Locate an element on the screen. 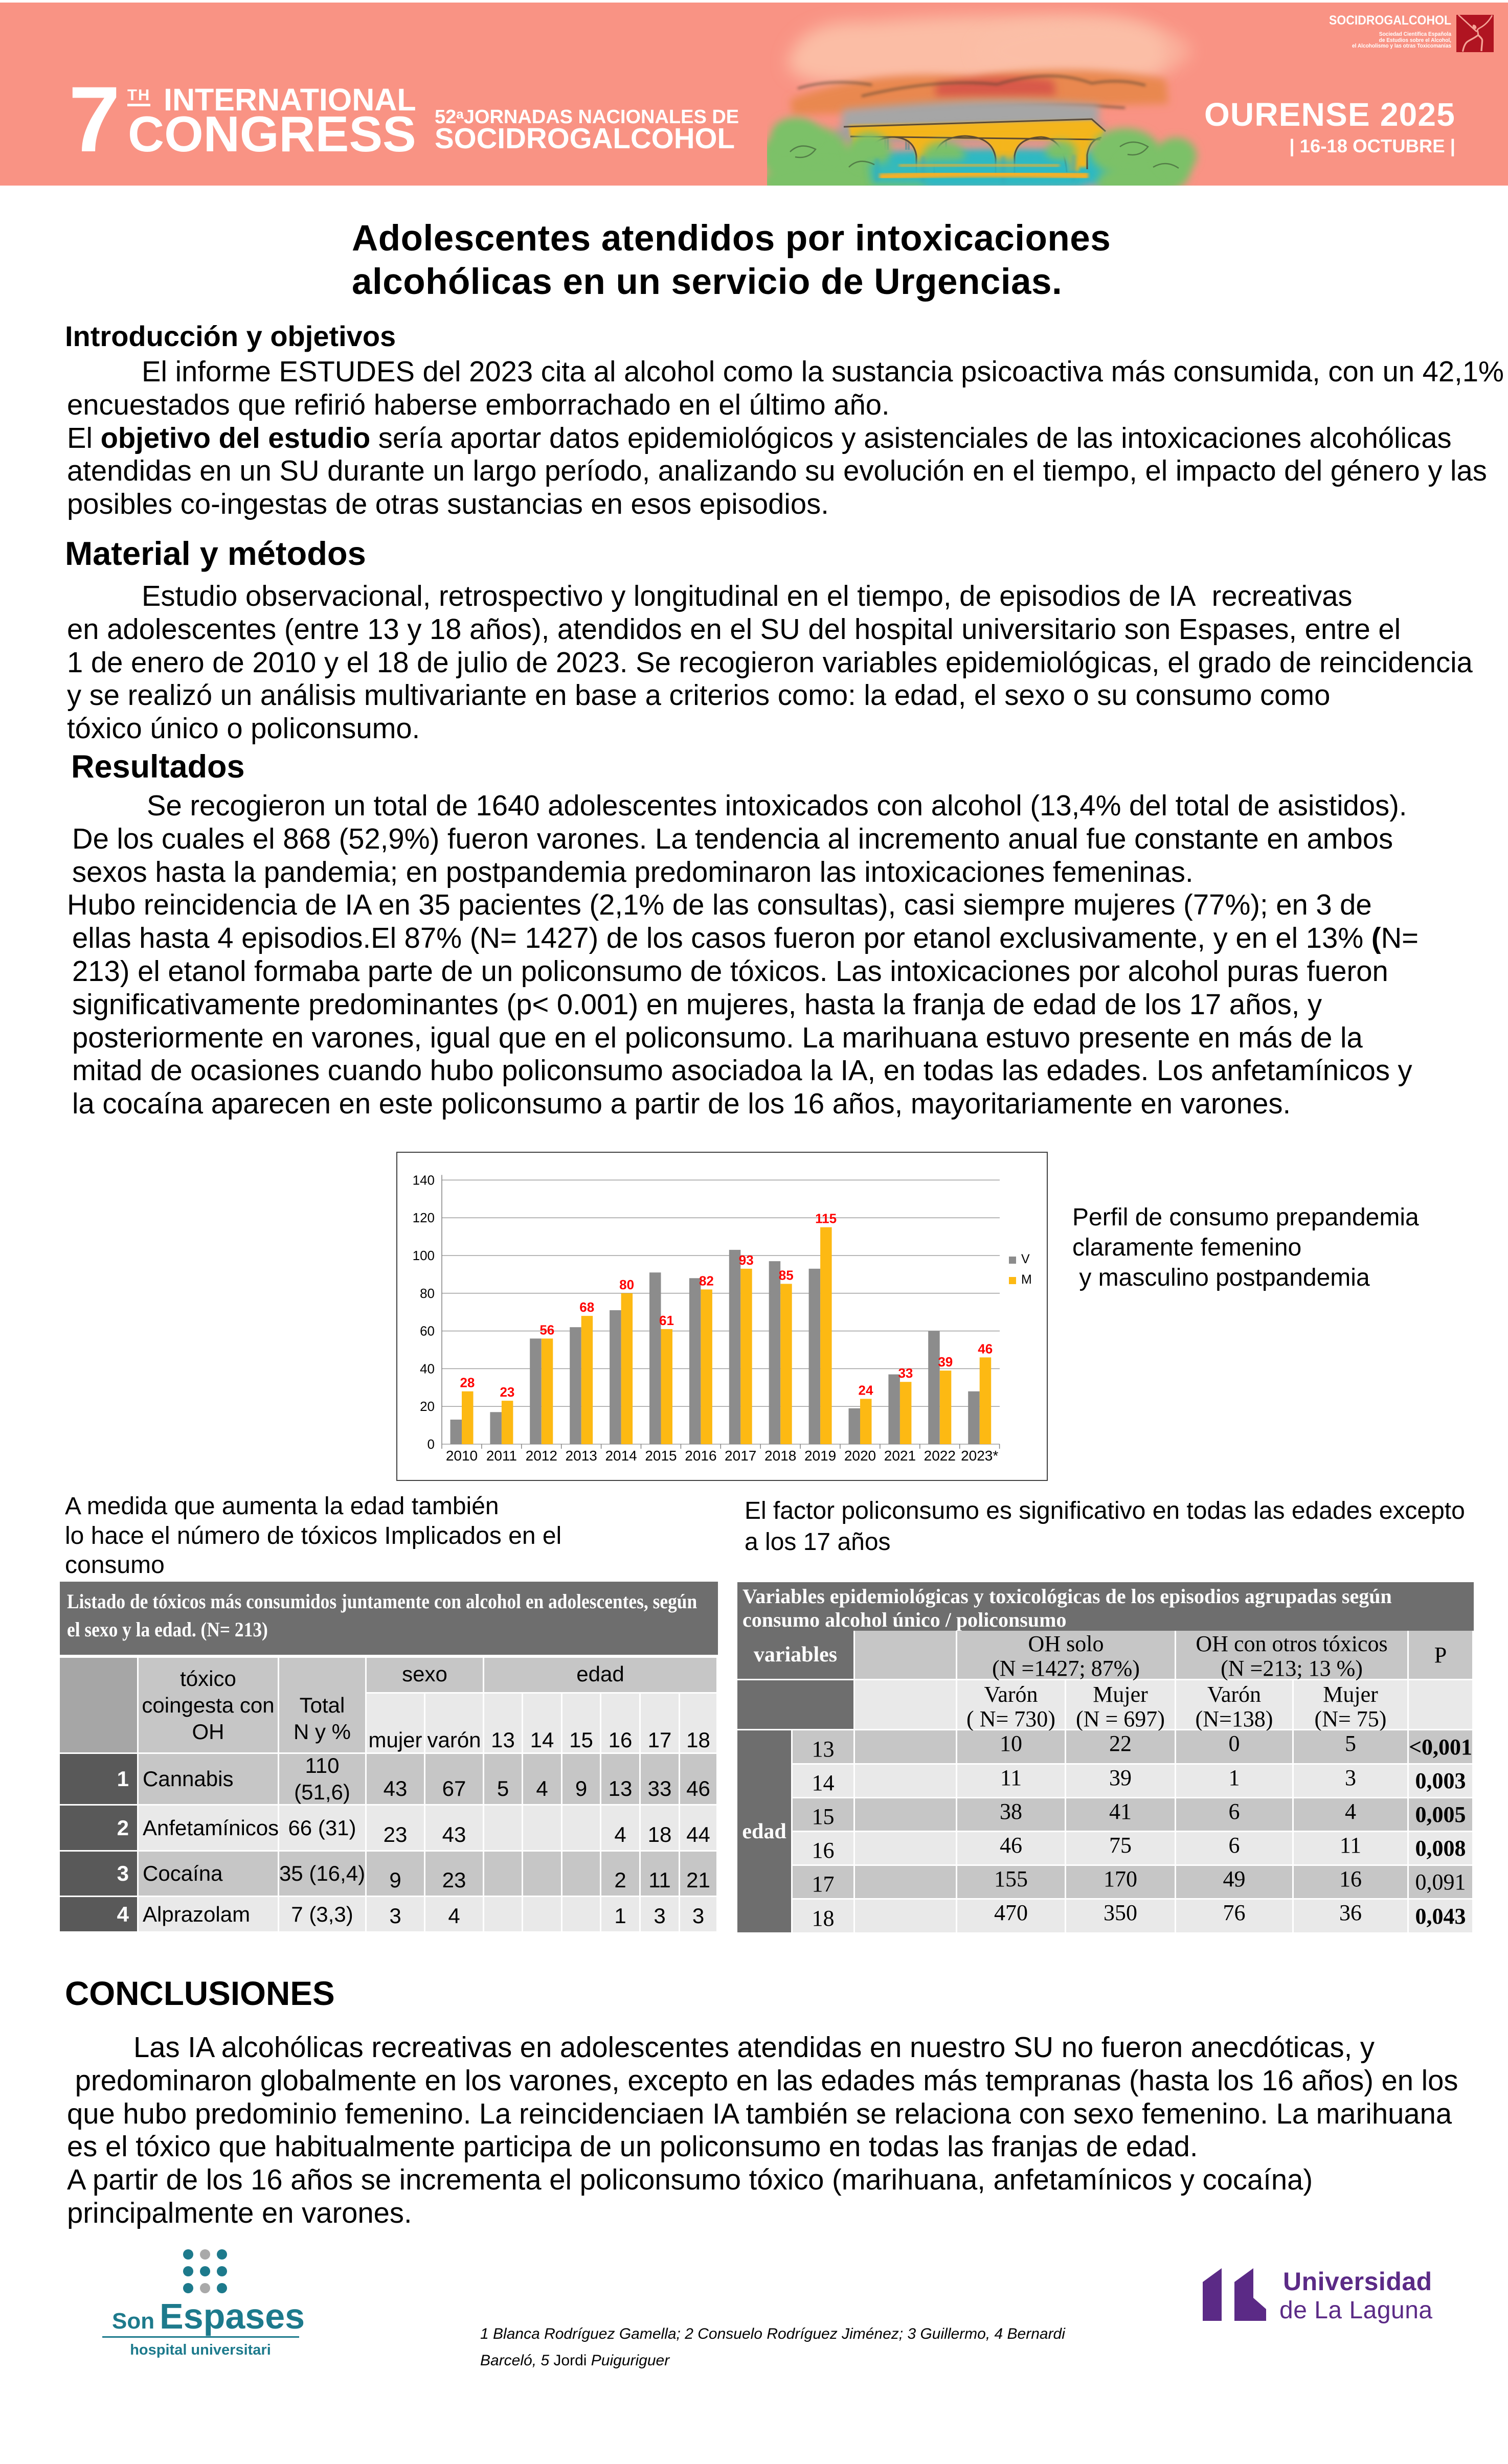 Image resolution: width=1508 pixels, height=2464 pixels. svg-text: 2021 is located at coordinates (900, 1456).